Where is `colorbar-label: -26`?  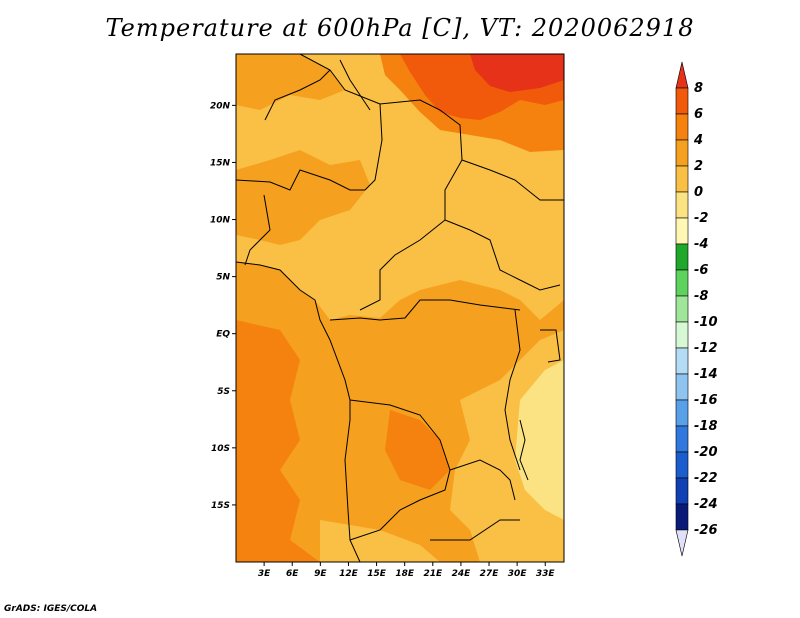 colorbar-label: -26 is located at coordinates (706, 530).